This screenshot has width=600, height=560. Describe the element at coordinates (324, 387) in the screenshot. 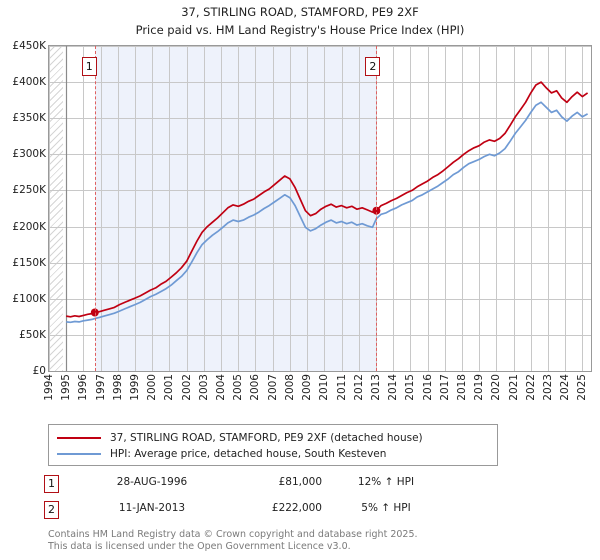

I see `x-axis-tick-label: 2010` at that location.